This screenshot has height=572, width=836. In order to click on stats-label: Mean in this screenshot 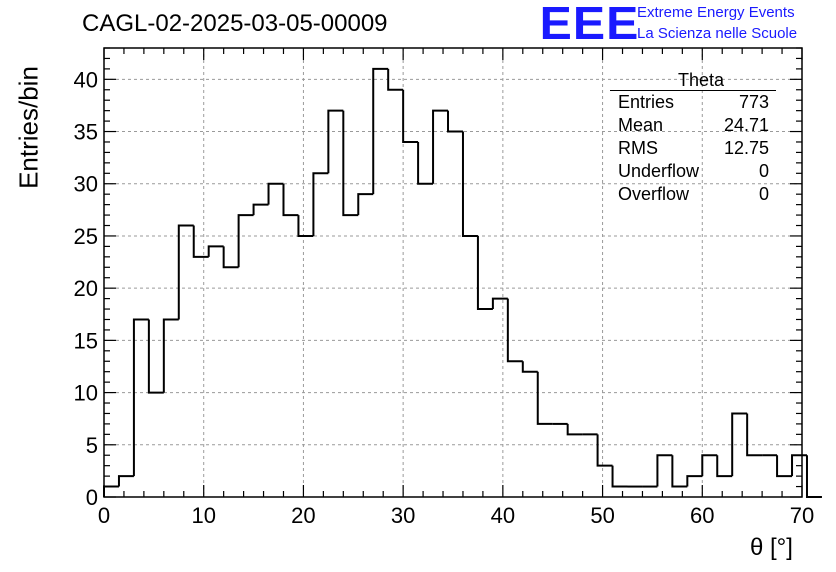, I will do `click(641, 125)`.